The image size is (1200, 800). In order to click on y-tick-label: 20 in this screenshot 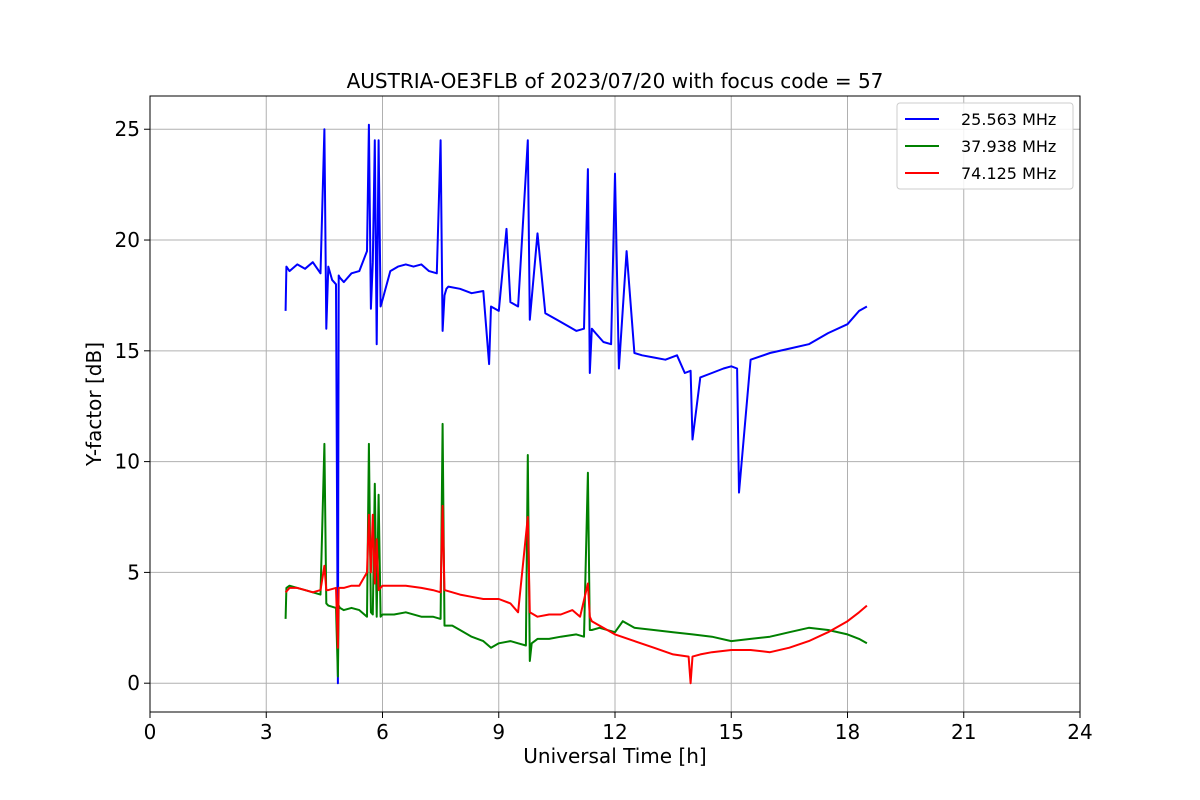, I will do `click(127, 240)`.